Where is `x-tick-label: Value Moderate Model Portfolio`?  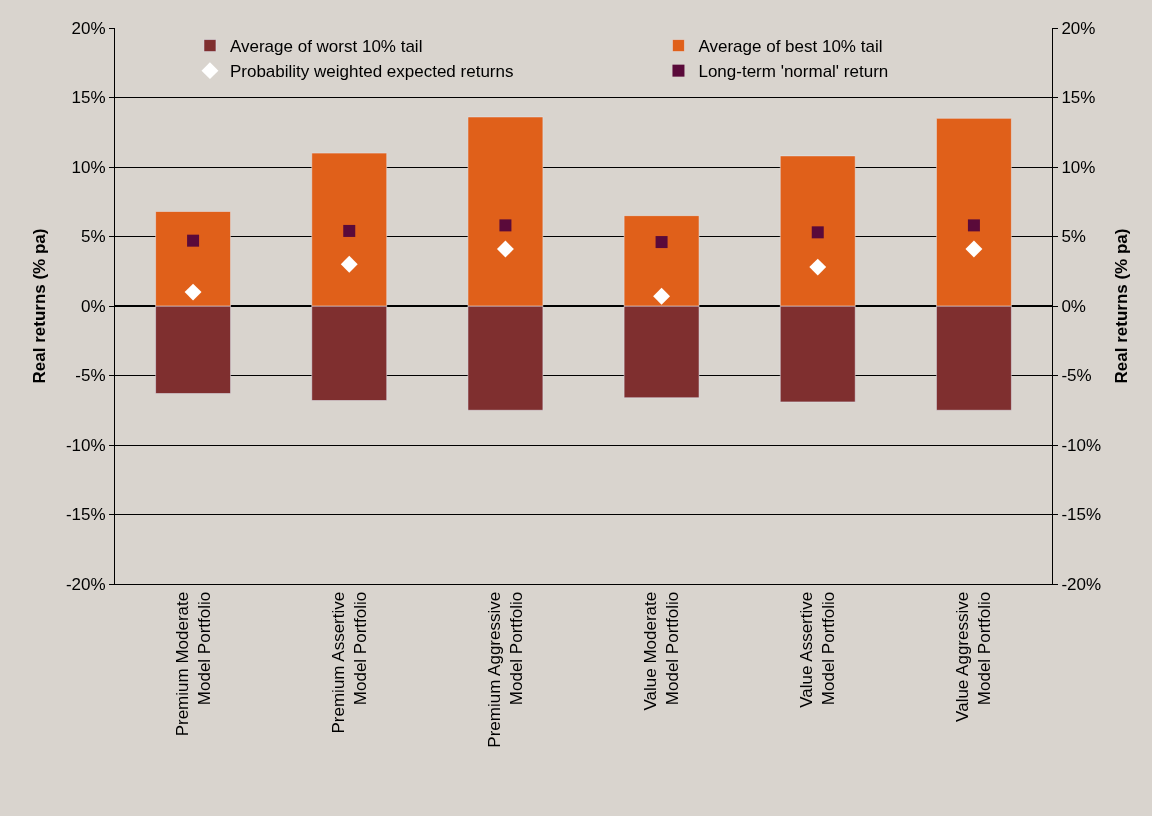
x-tick-label: Value Moderate Model Portfolio is located at coordinates (662, 651).